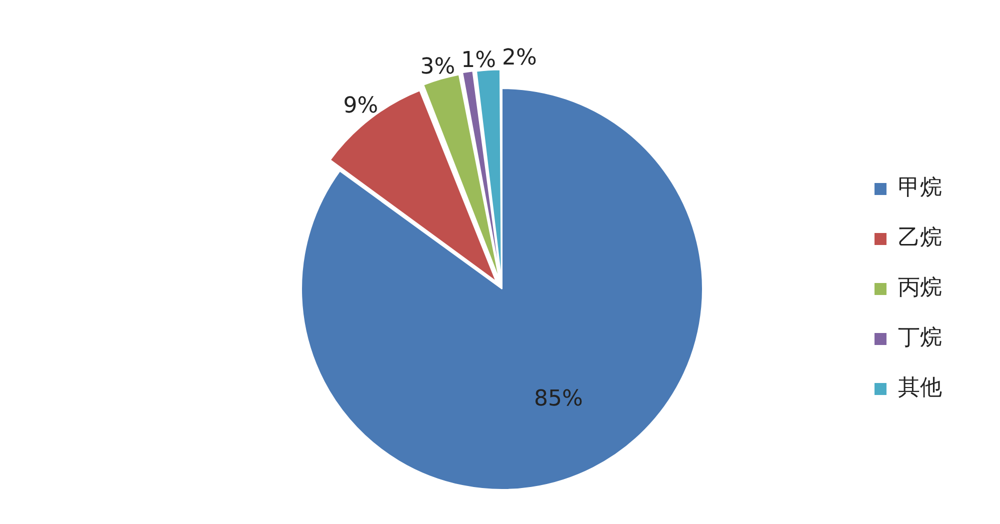  Describe the element at coordinates (920, 288) in the screenshot. I see `legend-label: 丙烷` at that location.